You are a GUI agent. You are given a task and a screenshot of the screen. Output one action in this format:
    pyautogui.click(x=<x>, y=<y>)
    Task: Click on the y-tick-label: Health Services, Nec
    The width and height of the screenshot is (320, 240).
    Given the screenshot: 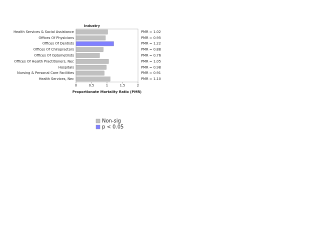 What is the action you would take?
    pyautogui.click(x=56, y=79)
    